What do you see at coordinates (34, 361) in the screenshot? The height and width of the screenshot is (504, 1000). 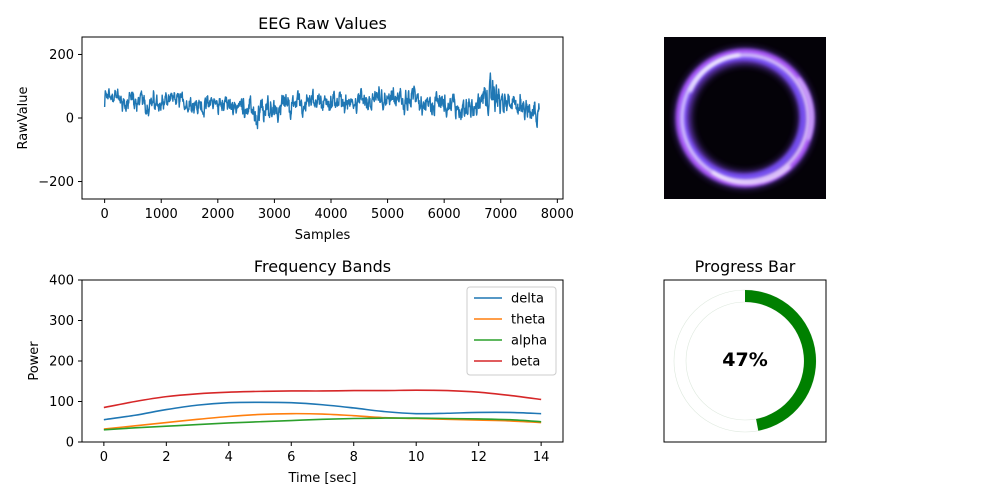 I see `bands-y-label: Power` at bounding box center [34, 361].